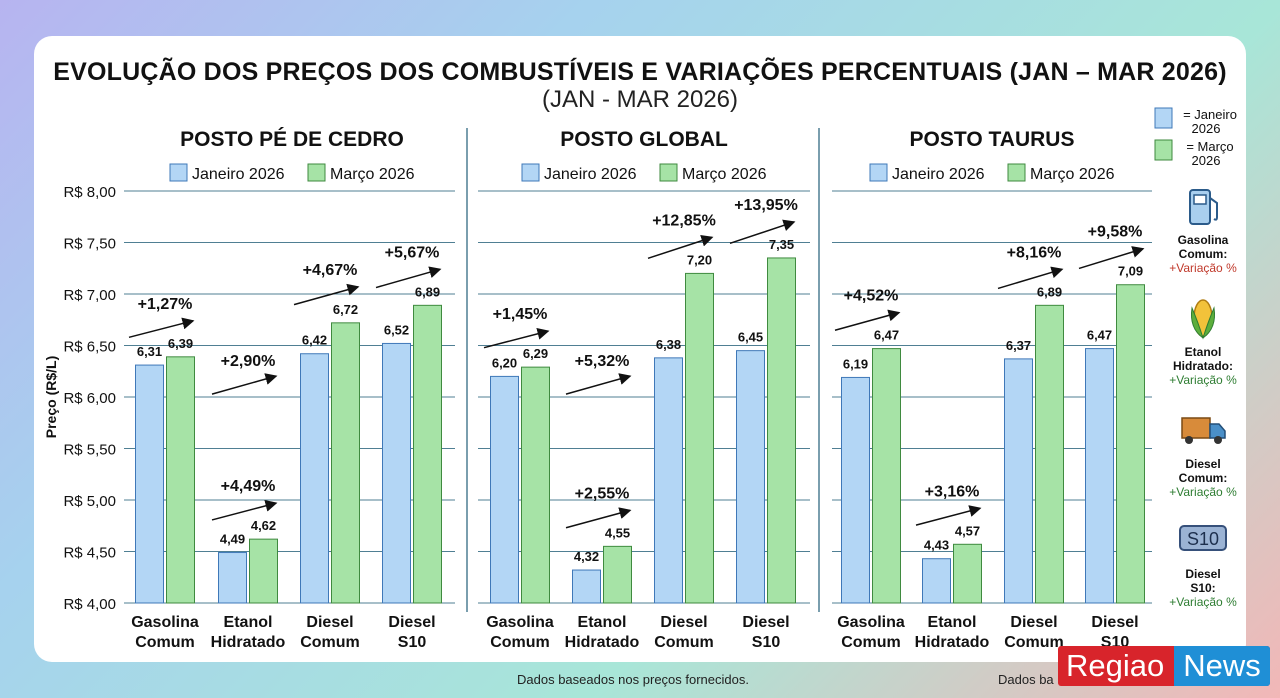  Describe the element at coordinates (89, 192) in the screenshot. I see `y-tick-label: R$ 8,00` at that location.